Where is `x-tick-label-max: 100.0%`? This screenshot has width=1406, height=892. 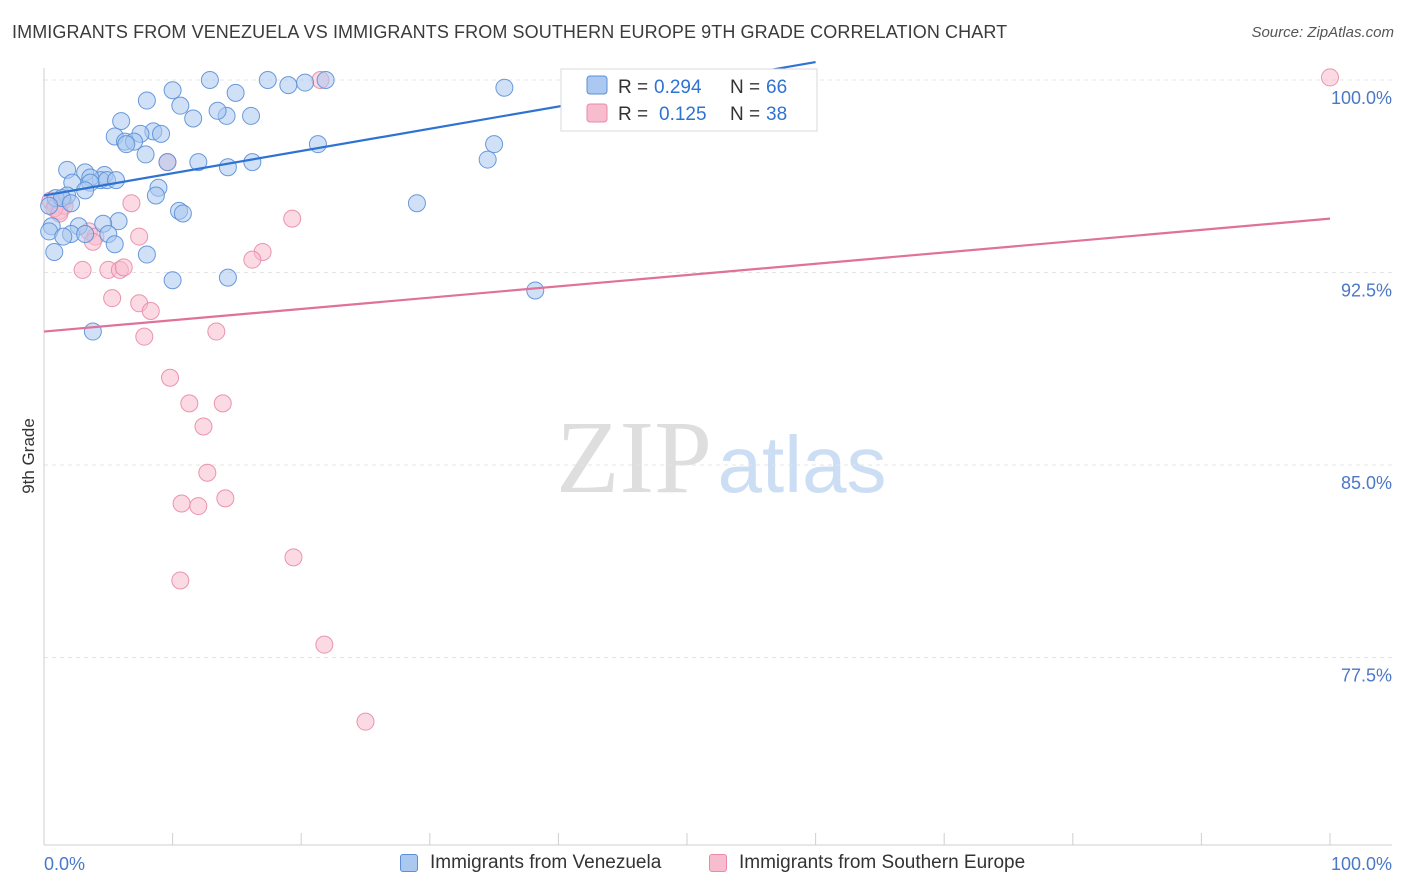
x-tick-label-max: 100.0% is located at coordinates (1361, 864).